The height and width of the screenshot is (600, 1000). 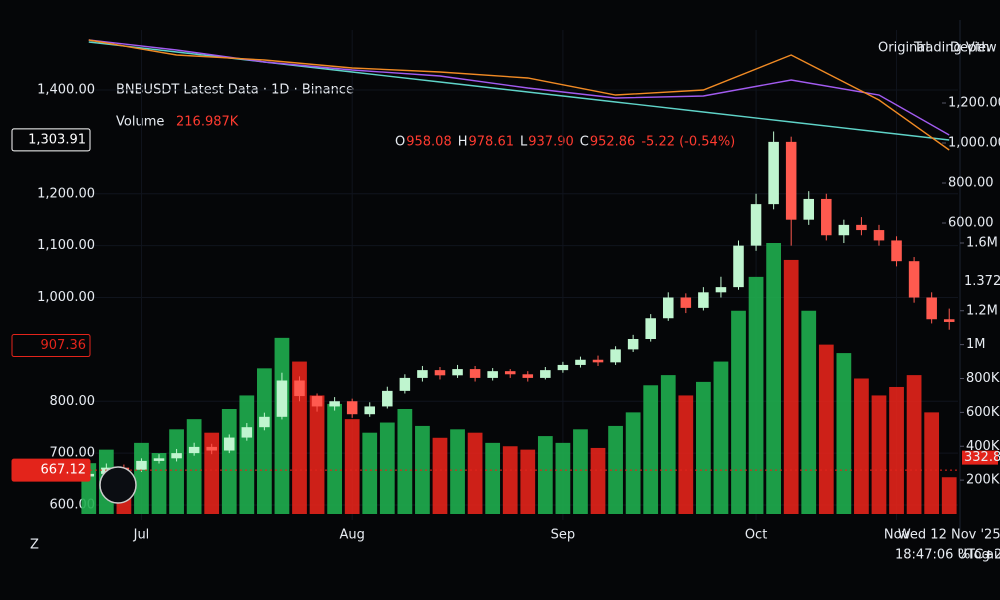 What do you see at coordinates (971, 183) in the screenshot?
I see `indicator-tick-label: 800.00` at bounding box center [971, 183].